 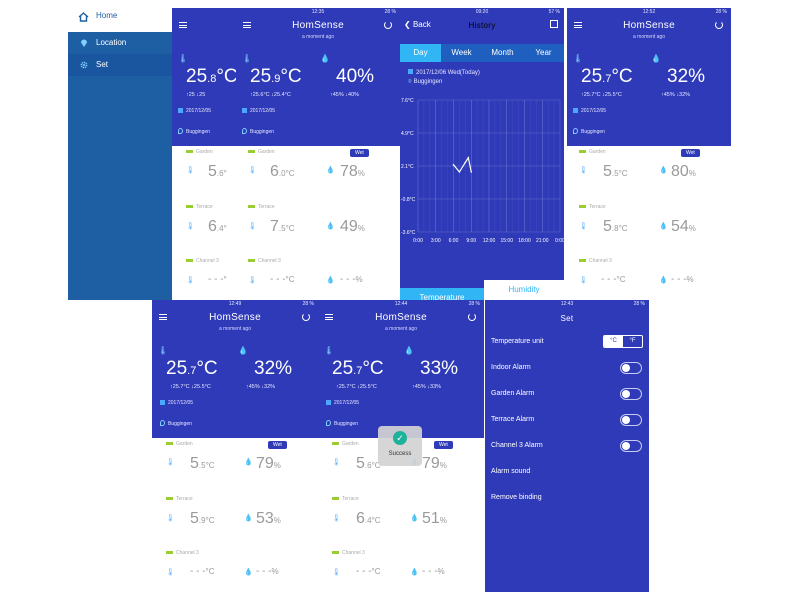 I want to click on garden-temp-a: 5.6°, so click(x=217, y=171).